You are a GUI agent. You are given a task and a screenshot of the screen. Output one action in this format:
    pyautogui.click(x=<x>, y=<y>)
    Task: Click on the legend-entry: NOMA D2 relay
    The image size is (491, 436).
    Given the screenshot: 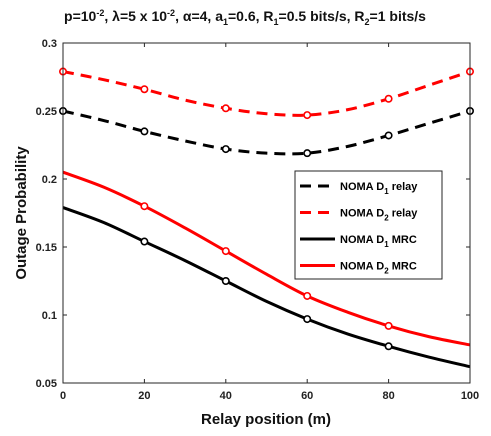 What is the action you would take?
    pyautogui.click(x=379, y=215)
    